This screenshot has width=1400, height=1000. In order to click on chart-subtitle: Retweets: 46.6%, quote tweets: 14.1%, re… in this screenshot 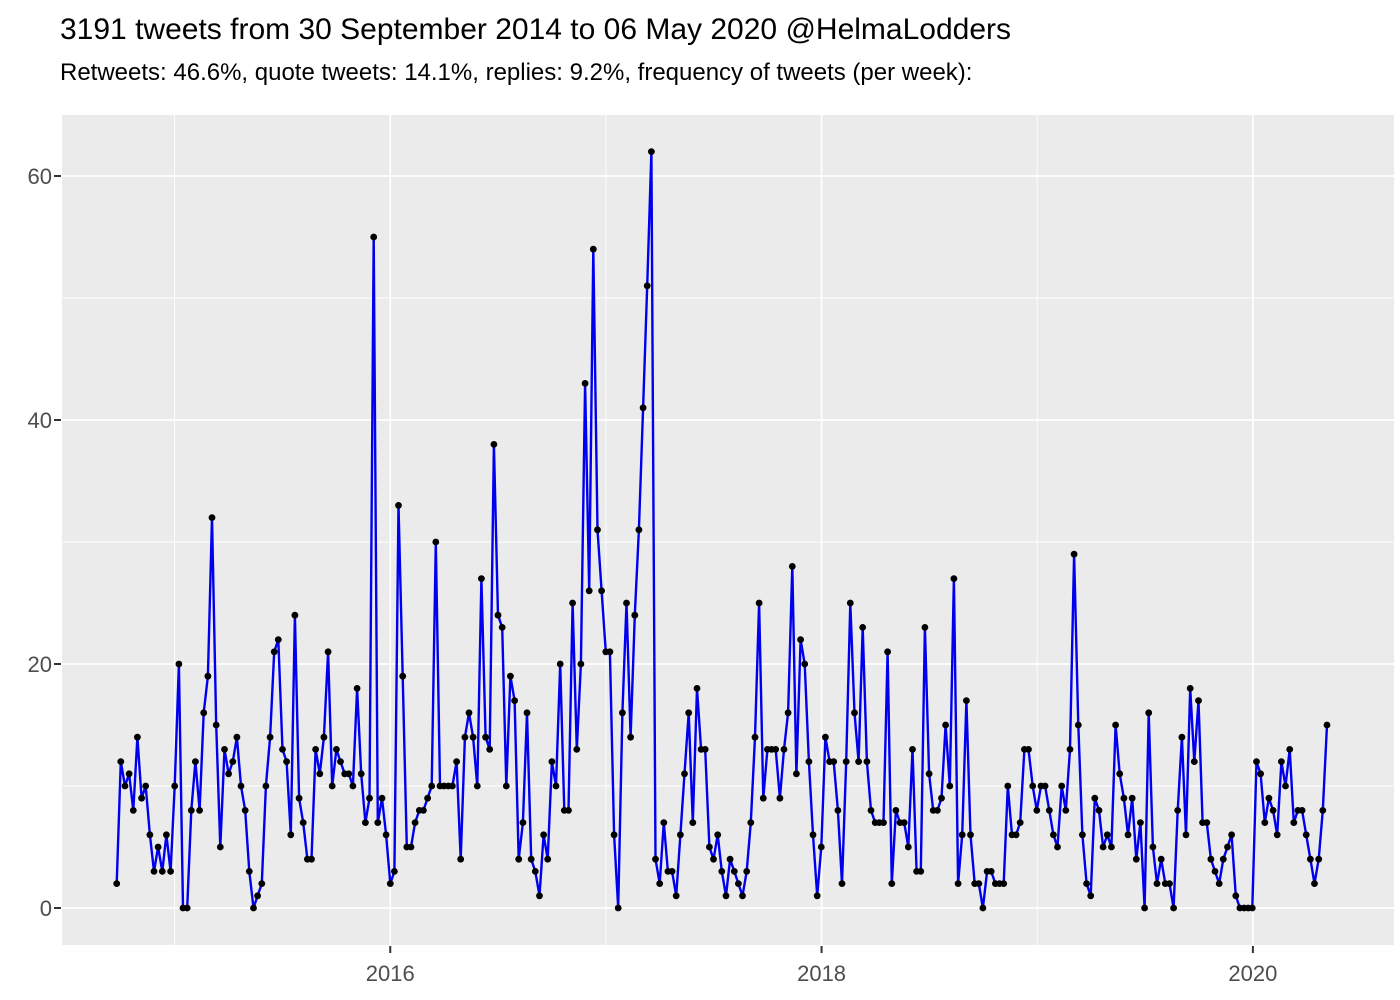, I will do `click(516, 72)`.